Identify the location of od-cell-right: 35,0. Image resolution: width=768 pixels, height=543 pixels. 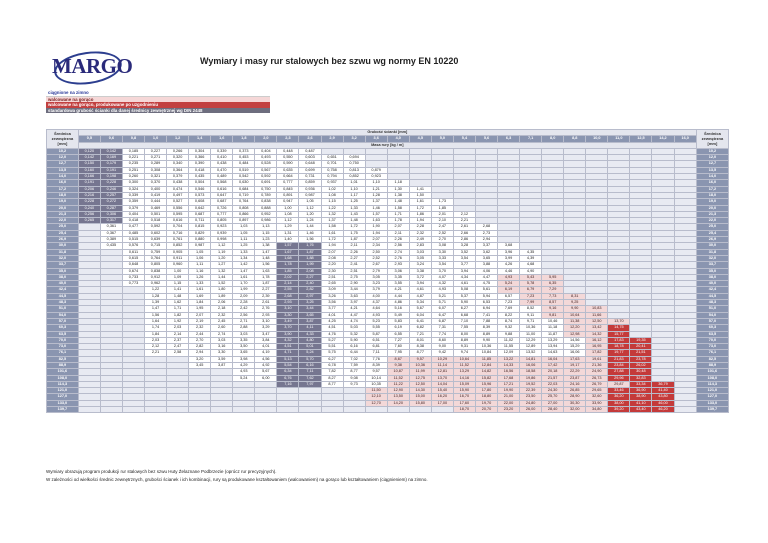
(712, 271).